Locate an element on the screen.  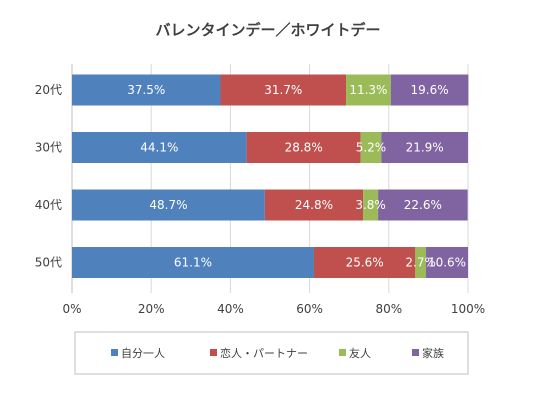
data-label: 31.7% is located at coordinates (283, 90).